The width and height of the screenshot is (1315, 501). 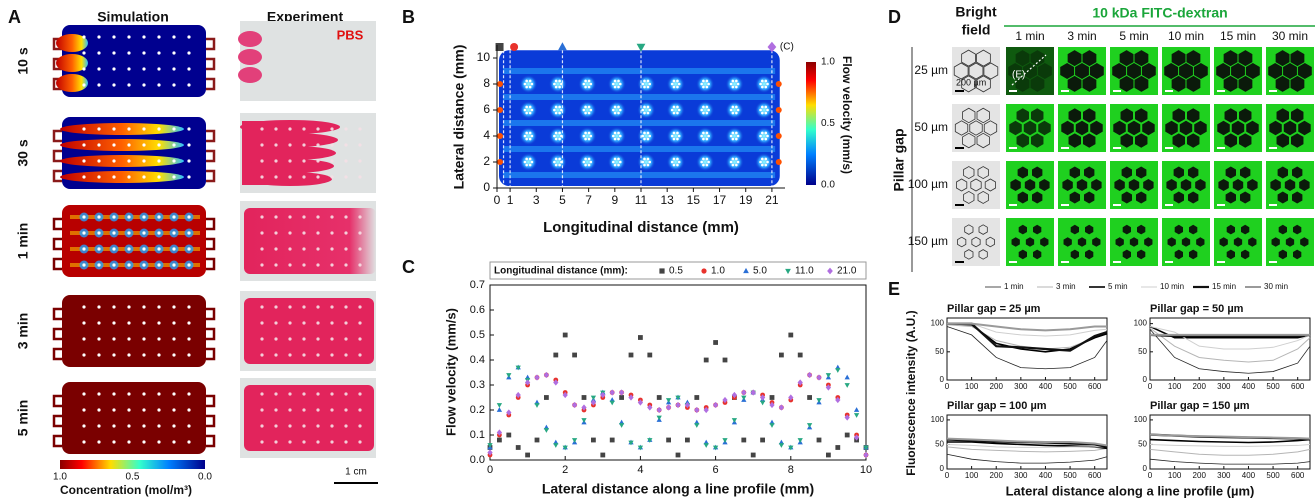 What do you see at coordinates (694, 200) in the screenshot?
I see `x-tick-label: 15` at bounding box center [694, 200].